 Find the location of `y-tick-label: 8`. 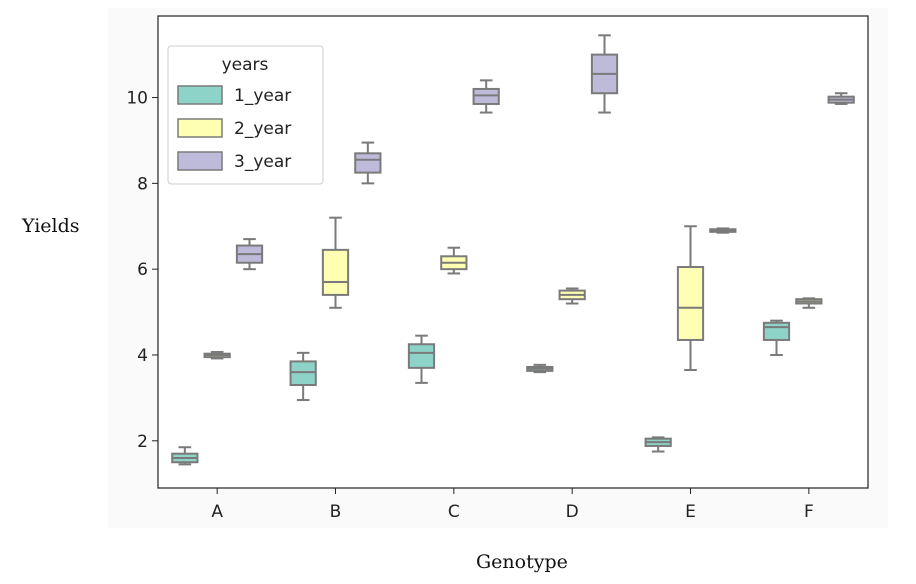

y-tick-label: 8 is located at coordinates (142, 184).